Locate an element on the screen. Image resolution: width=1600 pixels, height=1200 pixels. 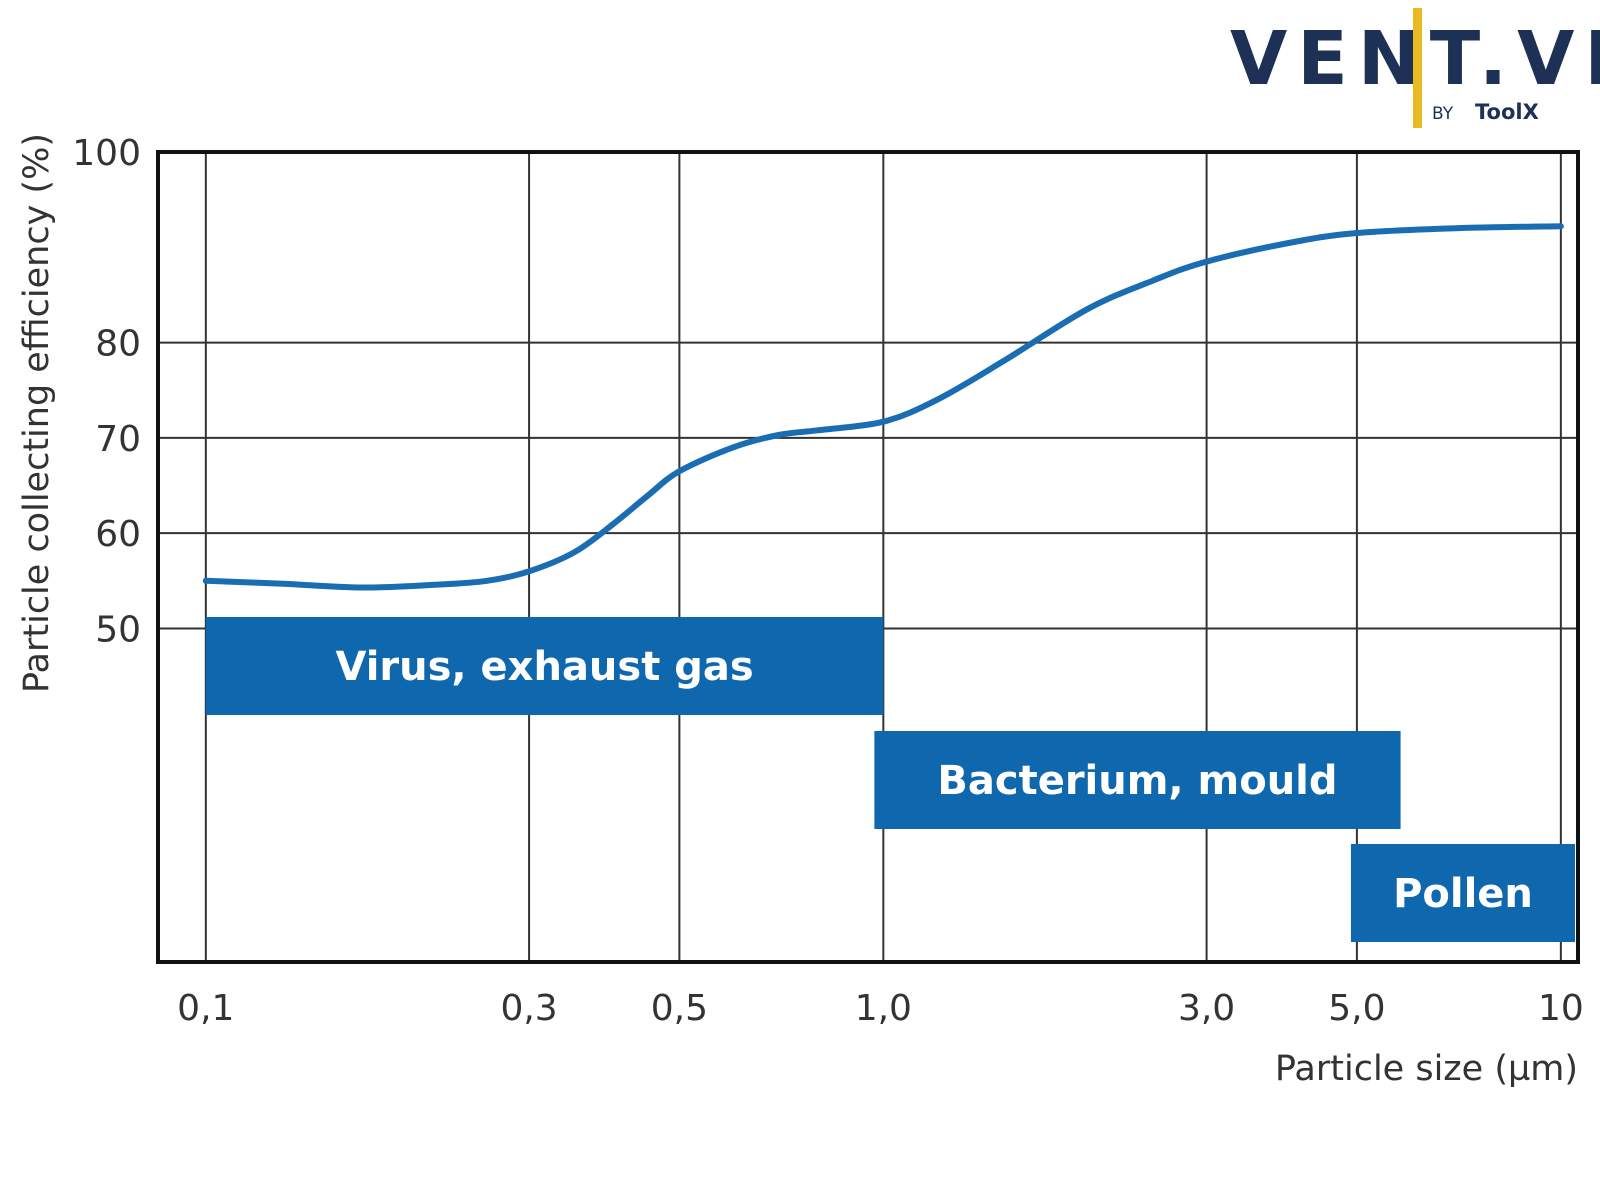
logo-by-text: BY is located at coordinates (1443, 114).